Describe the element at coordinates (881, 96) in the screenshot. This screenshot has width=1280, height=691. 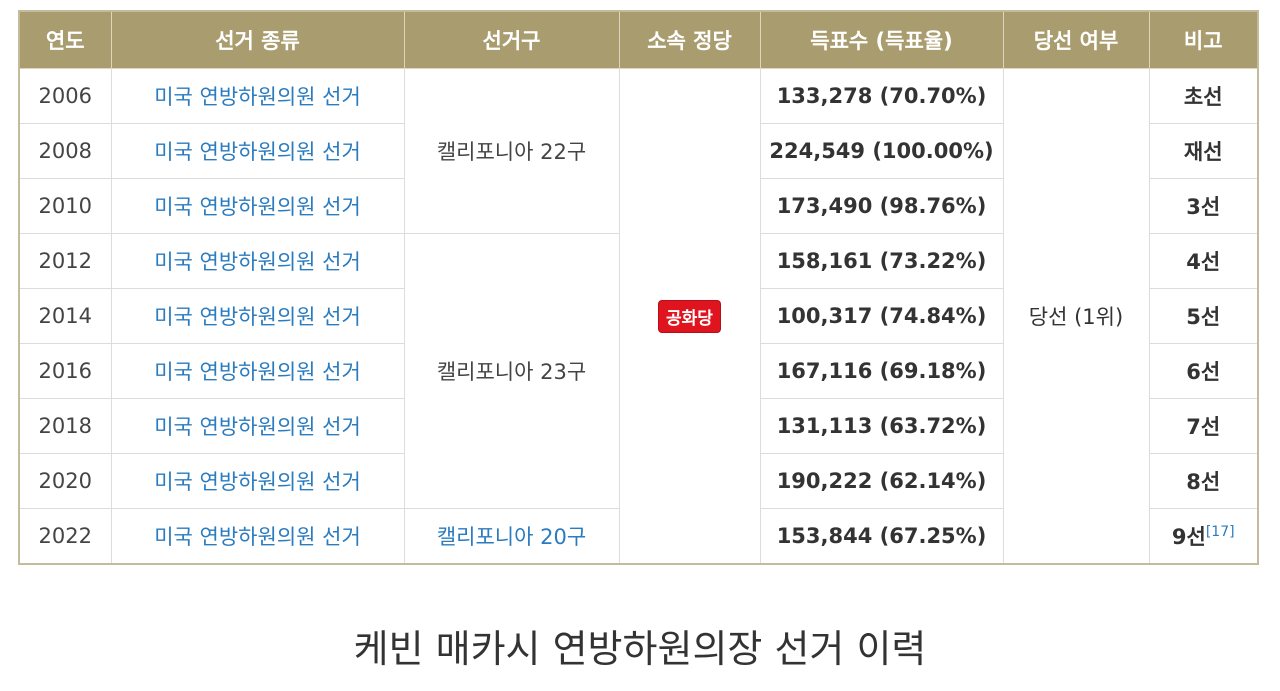
I see `votes-cell: 133,278 (70.70%)` at that location.